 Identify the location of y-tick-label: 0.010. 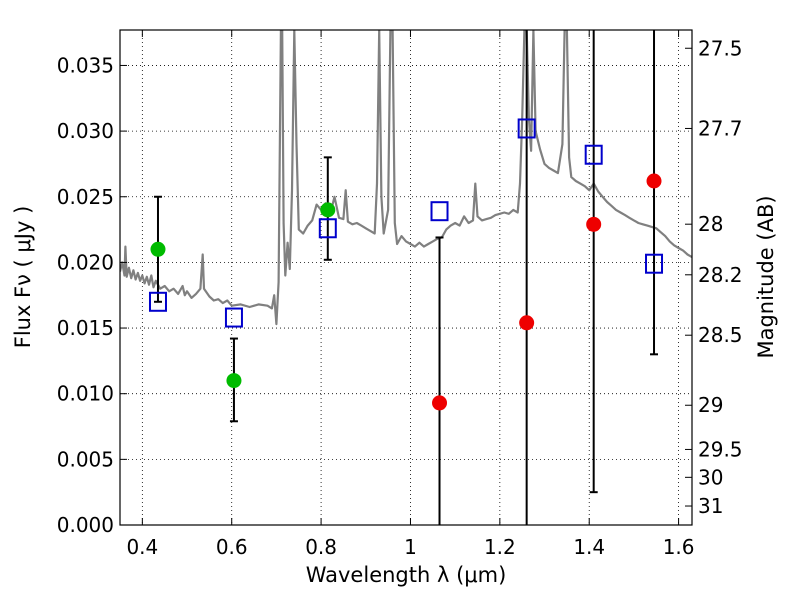
(85, 394).